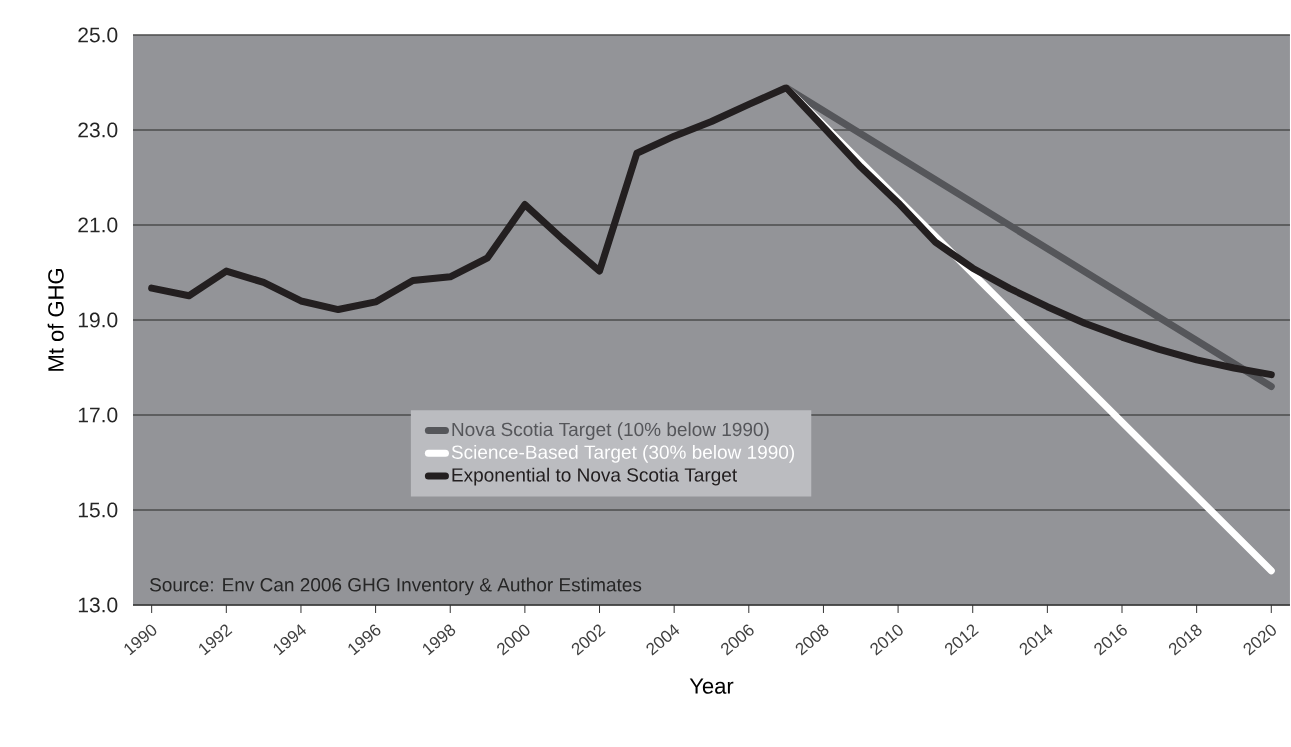  I want to click on legend-label: Science-Based Target (30% below 1990), so click(622, 453).